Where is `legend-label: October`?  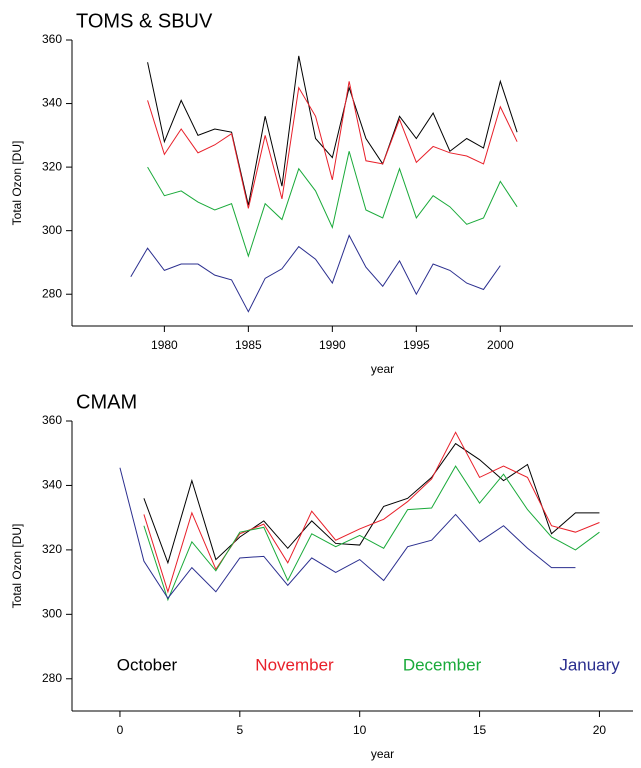
legend-label: October is located at coordinates (147, 664).